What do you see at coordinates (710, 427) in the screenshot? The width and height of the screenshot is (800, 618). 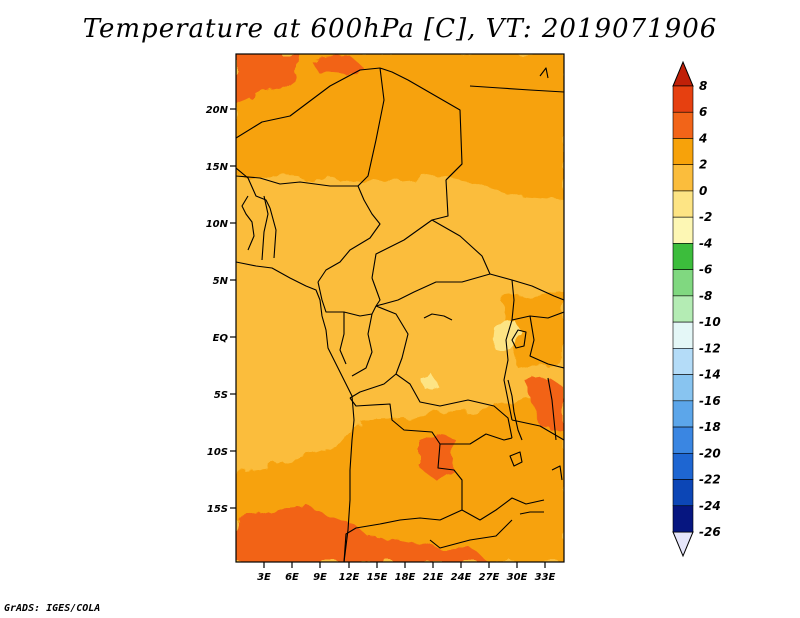 I see `colorbar-label: -18` at bounding box center [710, 427].